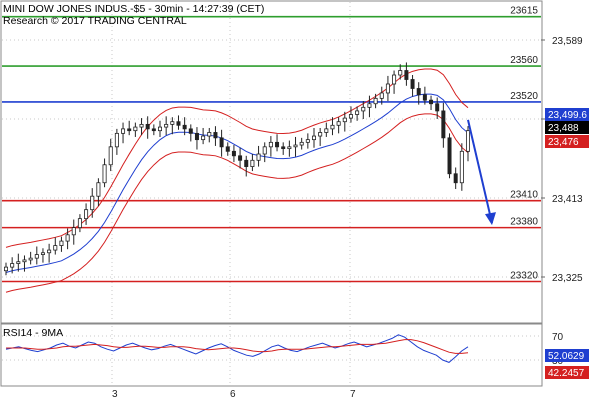  Describe the element at coordinates (524, 11) in the screenshot. I see `level-label: 23615` at that location.